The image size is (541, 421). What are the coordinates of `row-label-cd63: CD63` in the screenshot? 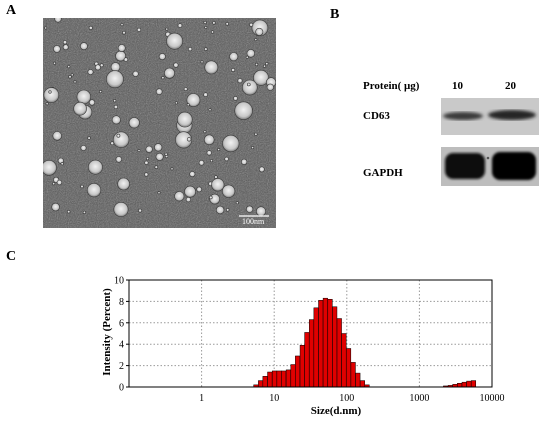 It's located at (376, 116).